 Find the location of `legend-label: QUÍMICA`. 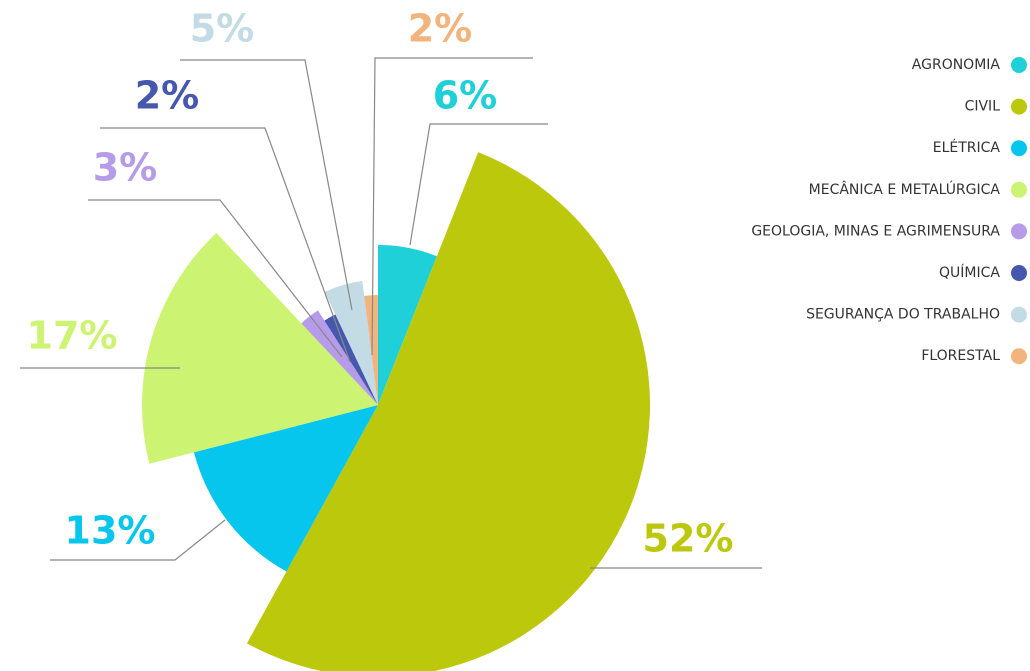

legend-label: QUÍMICA is located at coordinates (969, 272).